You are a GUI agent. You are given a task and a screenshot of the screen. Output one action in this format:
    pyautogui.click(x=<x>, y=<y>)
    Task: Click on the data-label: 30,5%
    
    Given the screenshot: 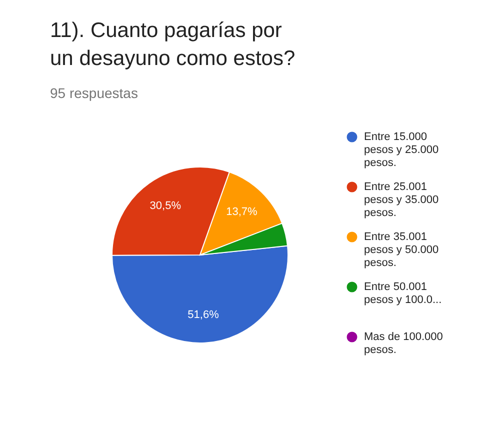 What is the action you would take?
    pyautogui.click(x=166, y=206)
    